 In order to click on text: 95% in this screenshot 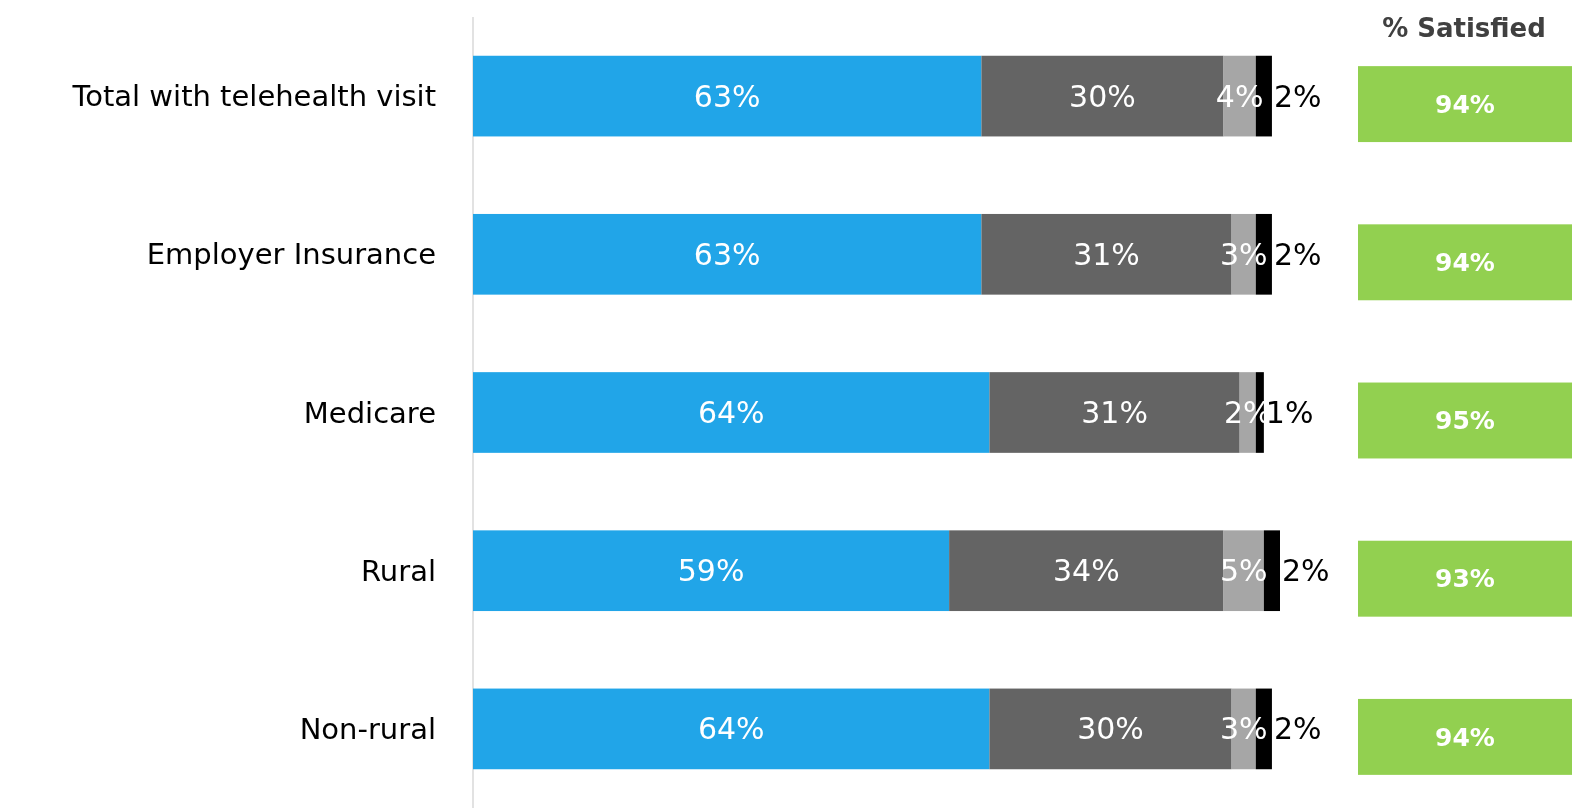, I will do `click(1465, 421)`.